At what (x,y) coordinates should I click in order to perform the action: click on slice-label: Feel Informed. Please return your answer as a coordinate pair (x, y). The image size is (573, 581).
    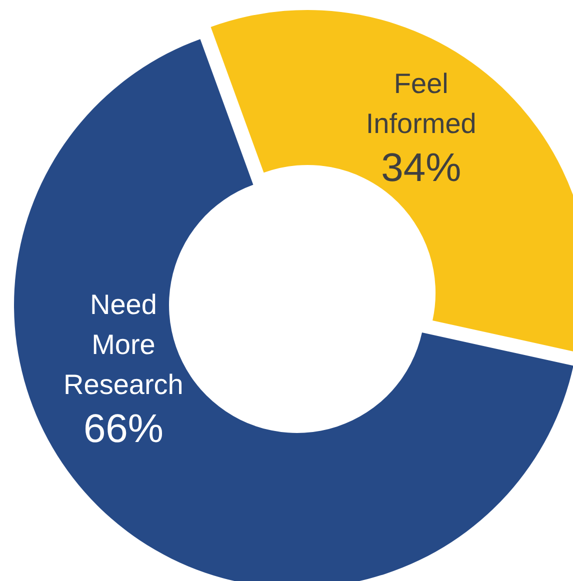
    Looking at the image, I should click on (421, 104).